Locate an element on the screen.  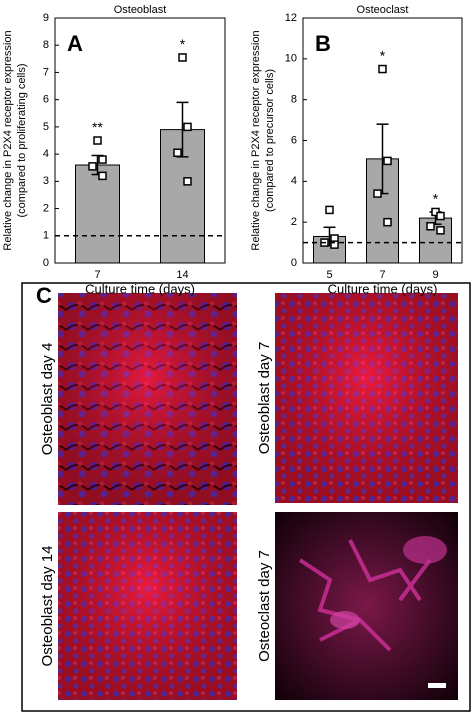
image-label: Osteoblast day 7 is located at coordinates (264, 398).